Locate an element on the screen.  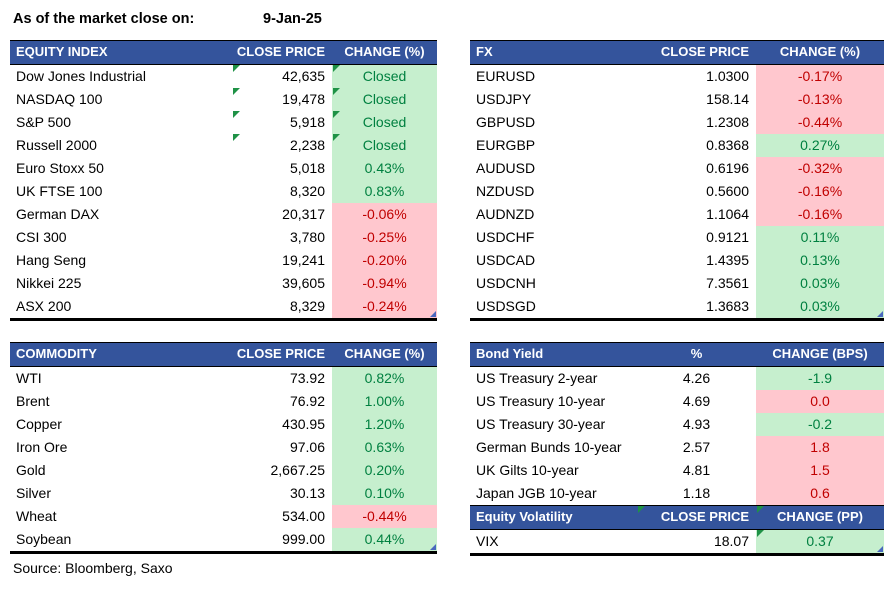
instrument-name-cell: ASX 200 is located at coordinates (44, 306).